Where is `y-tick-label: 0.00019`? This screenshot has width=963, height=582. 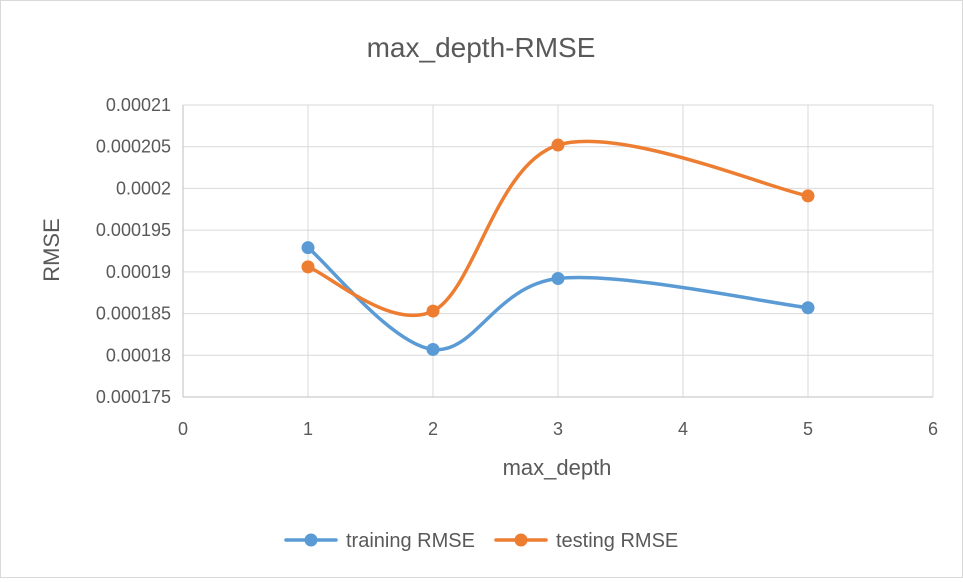 y-tick-label: 0.00019 is located at coordinates (138, 272).